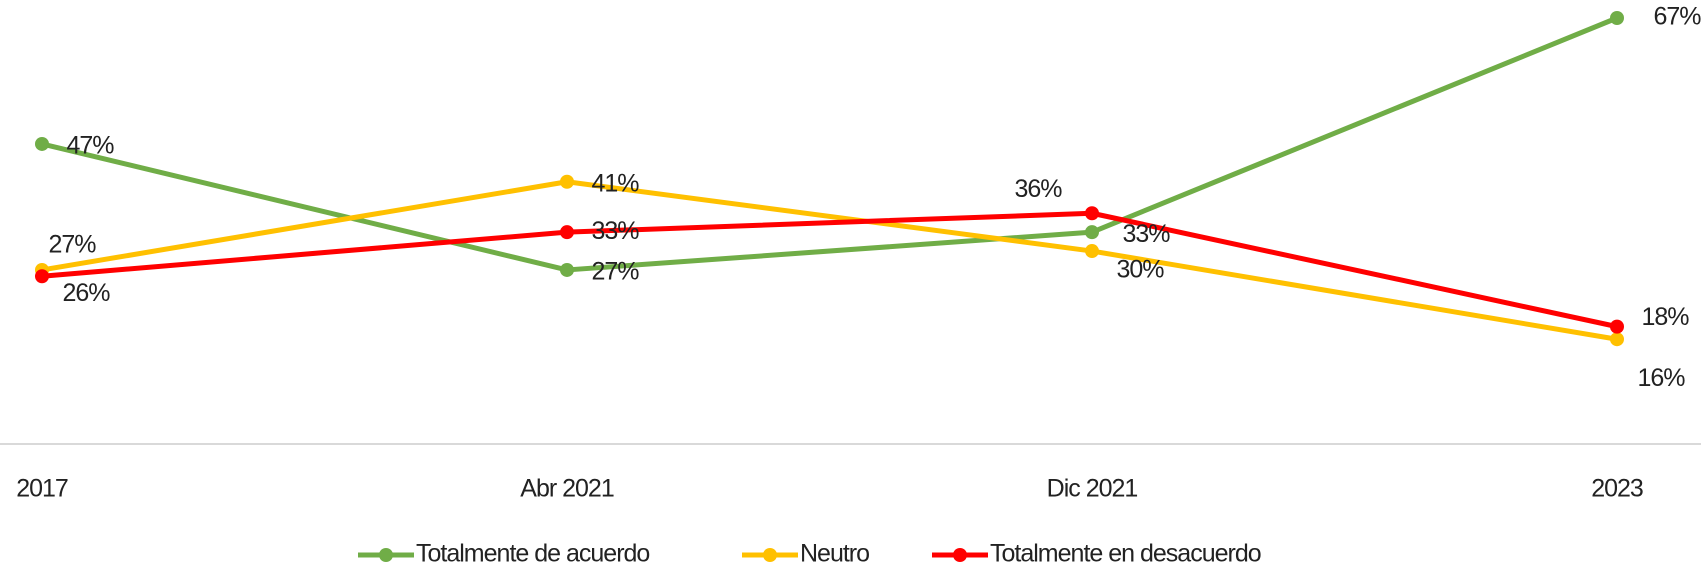 The height and width of the screenshot is (569, 1701). I want to click on x-tick-label: Abr 2021, so click(567, 489).